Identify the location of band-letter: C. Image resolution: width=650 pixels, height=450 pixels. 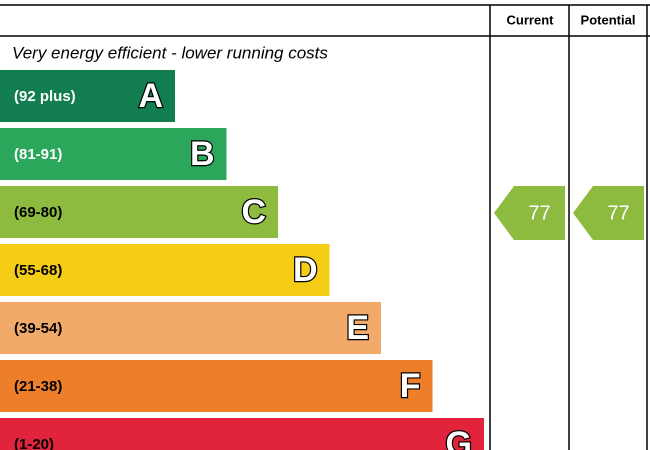
(253, 212).